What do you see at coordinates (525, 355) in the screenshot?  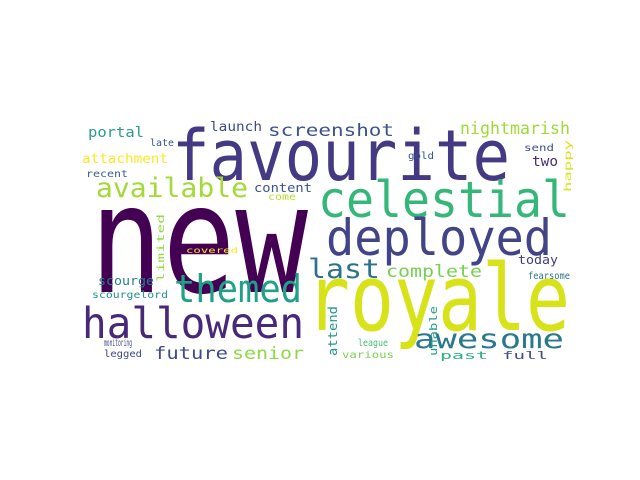 I see `word-unable: full` at bounding box center [525, 355].